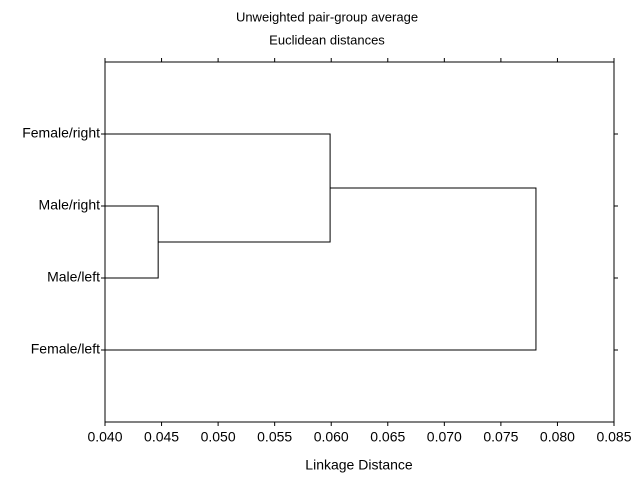 This screenshot has height=477, width=636. What do you see at coordinates (613, 437) in the screenshot?
I see `x-tick-label: 0.085` at bounding box center [613, 437].